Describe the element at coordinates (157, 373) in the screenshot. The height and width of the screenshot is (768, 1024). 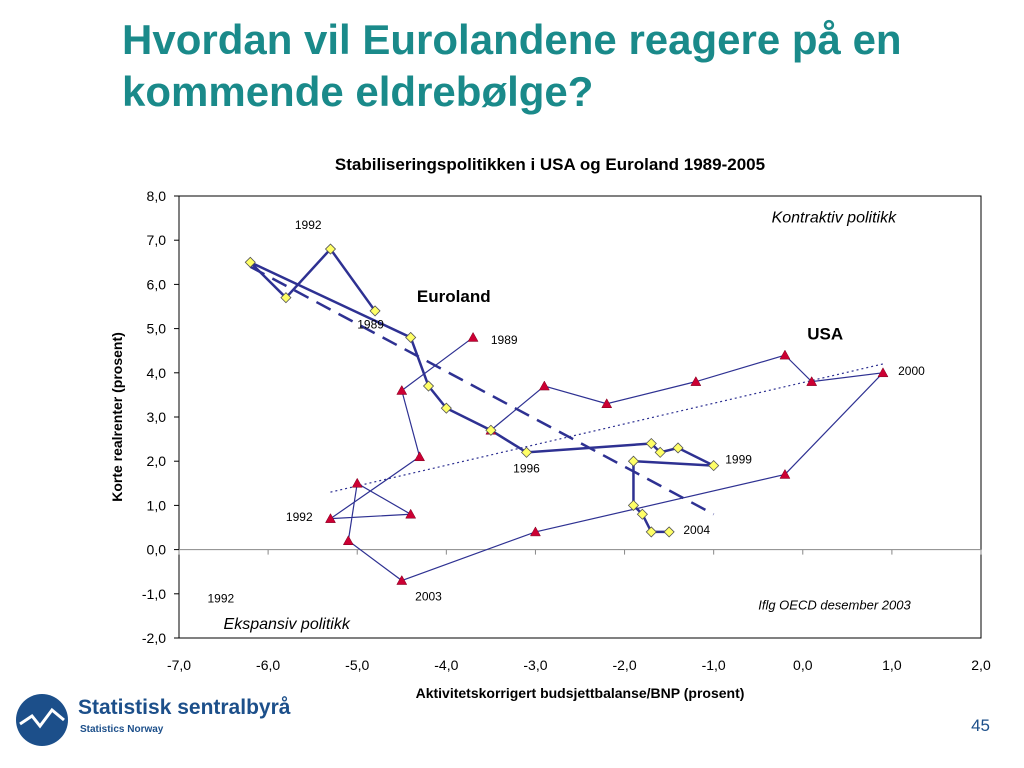
I see `y-tick-label: 4,0` at that location.